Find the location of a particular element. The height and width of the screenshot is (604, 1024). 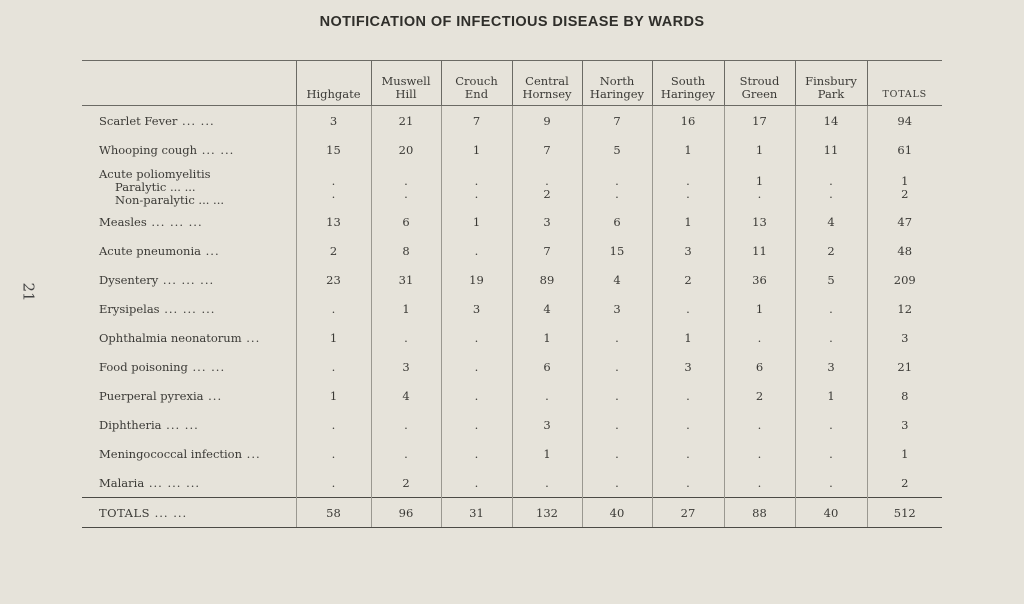

table-cell: 40 is located at coordinates (830, 512).